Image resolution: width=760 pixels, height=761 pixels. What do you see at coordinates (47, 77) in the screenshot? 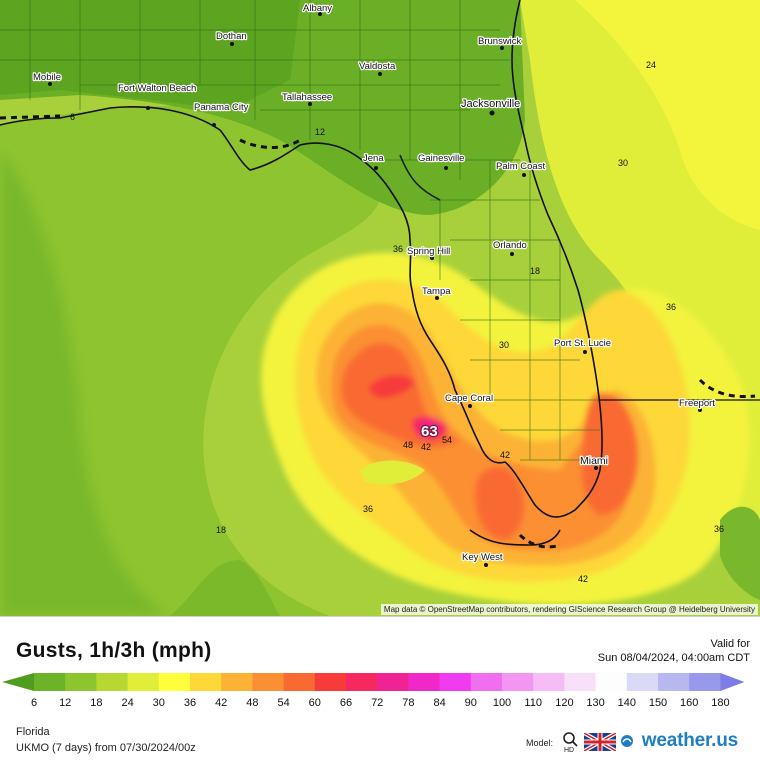
I see `city-mobile: Mobile` at bounding box center [47, 77].